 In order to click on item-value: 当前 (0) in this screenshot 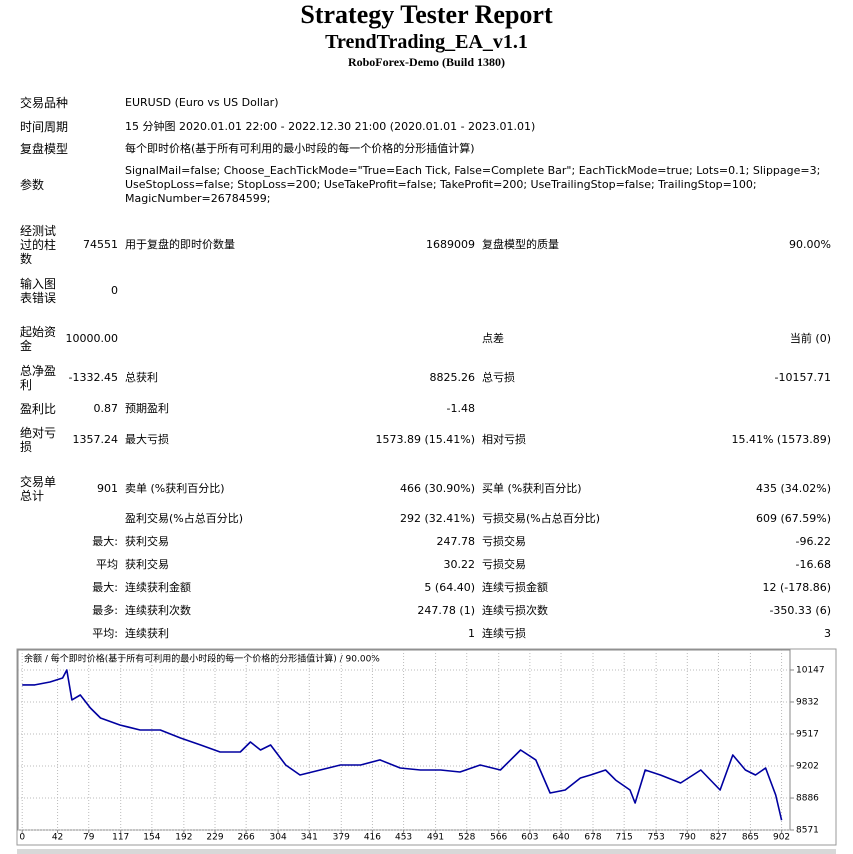, I will do `click(810, 338)`.